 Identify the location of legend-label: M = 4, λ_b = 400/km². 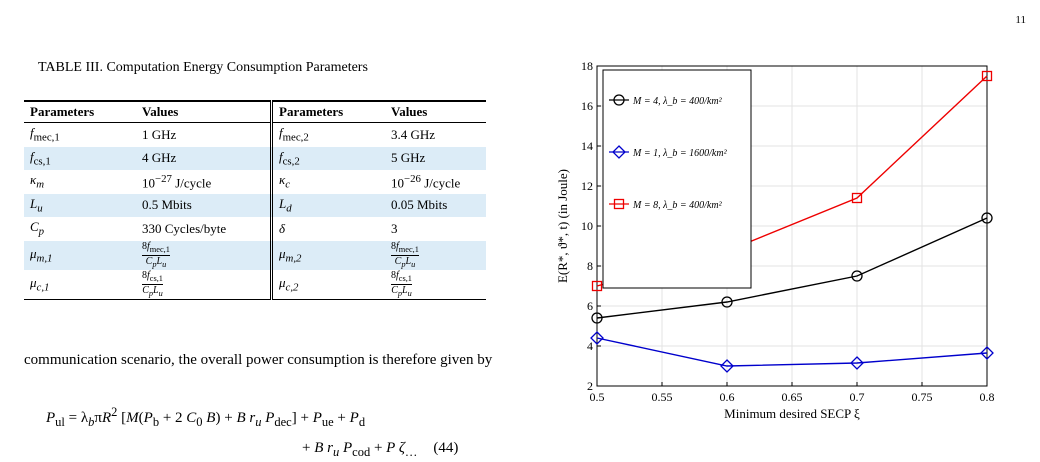
(677, 101).